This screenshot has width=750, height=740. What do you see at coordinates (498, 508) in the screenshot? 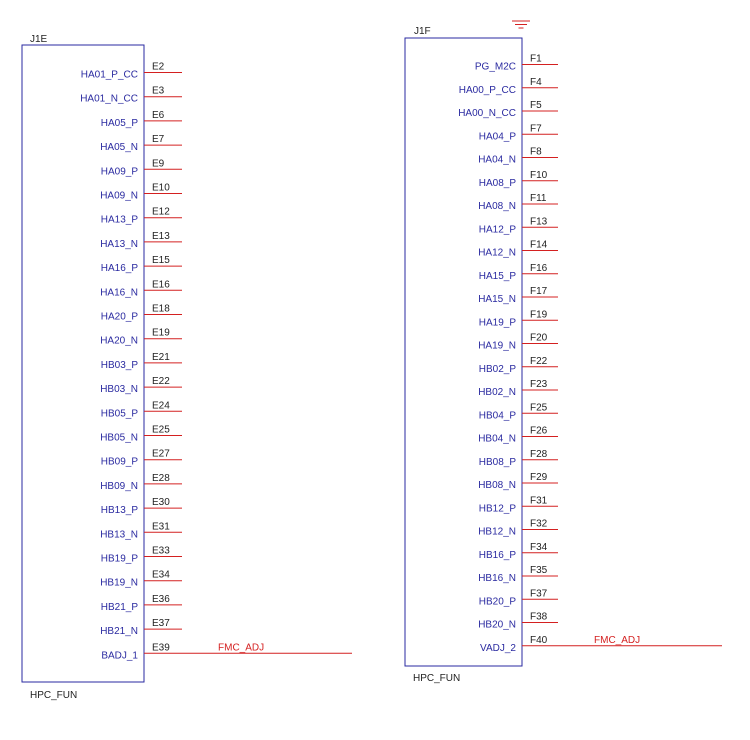
I see `j1f-pin-name-f31: HB12_P` at bounding box center [498, 508].